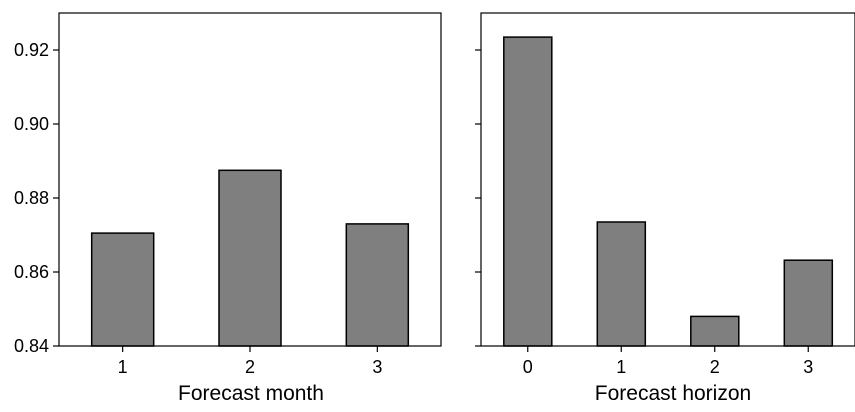 The width and height of the screenshot is (855, 412). What do you see at coordinates (715, 367) in the screenshot?
I see `right-panel-xtick-label-2: 2` at bounding box center [715, 367].